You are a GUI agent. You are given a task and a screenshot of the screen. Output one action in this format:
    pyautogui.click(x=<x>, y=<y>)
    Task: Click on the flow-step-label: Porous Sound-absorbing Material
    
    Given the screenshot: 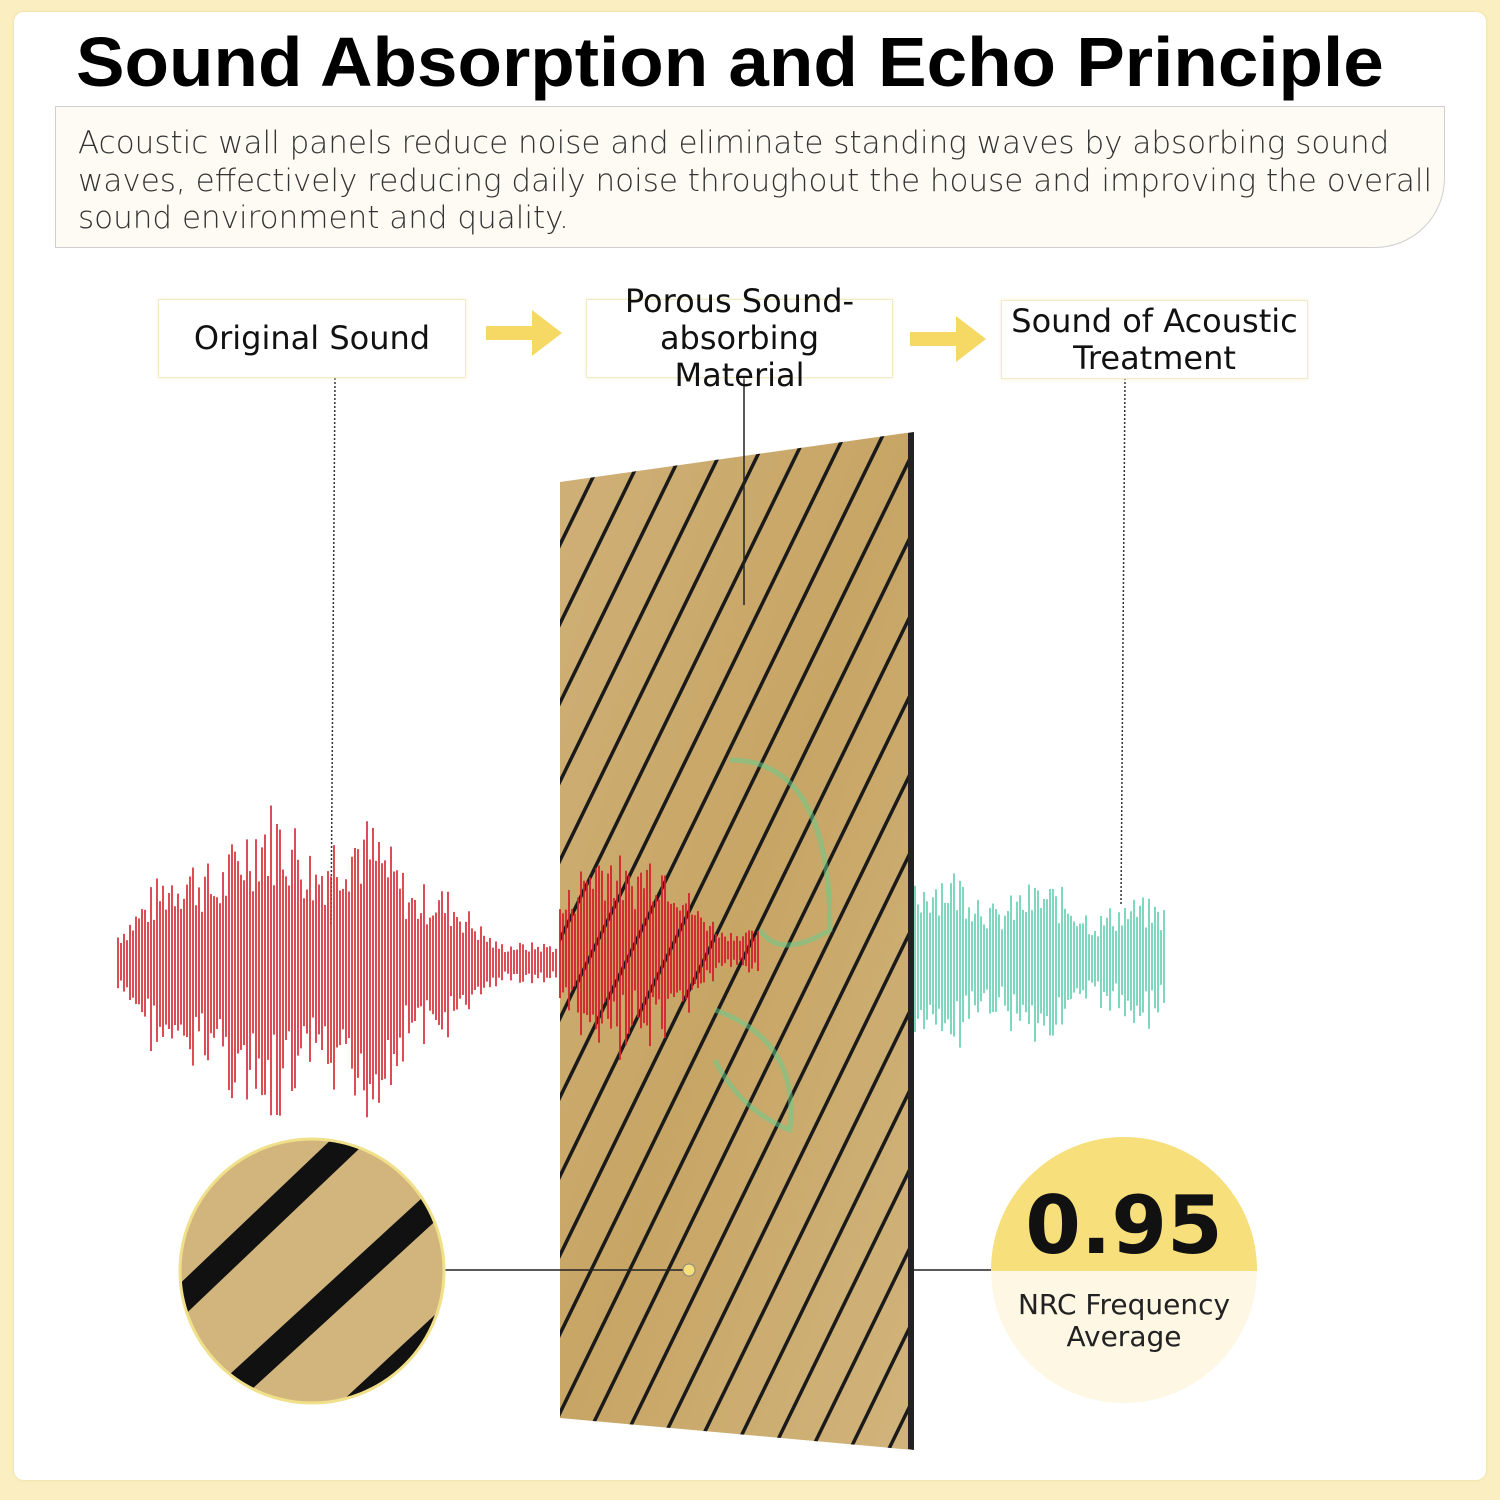 What is the action you would take?
    pyautogui.click(x=739, y=338)
    